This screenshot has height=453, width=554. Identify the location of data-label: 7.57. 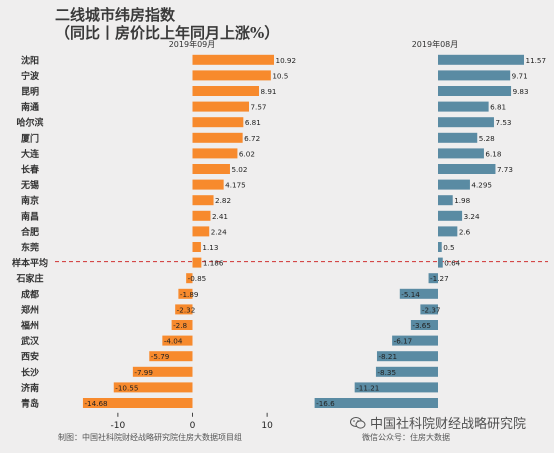
(258, 107).